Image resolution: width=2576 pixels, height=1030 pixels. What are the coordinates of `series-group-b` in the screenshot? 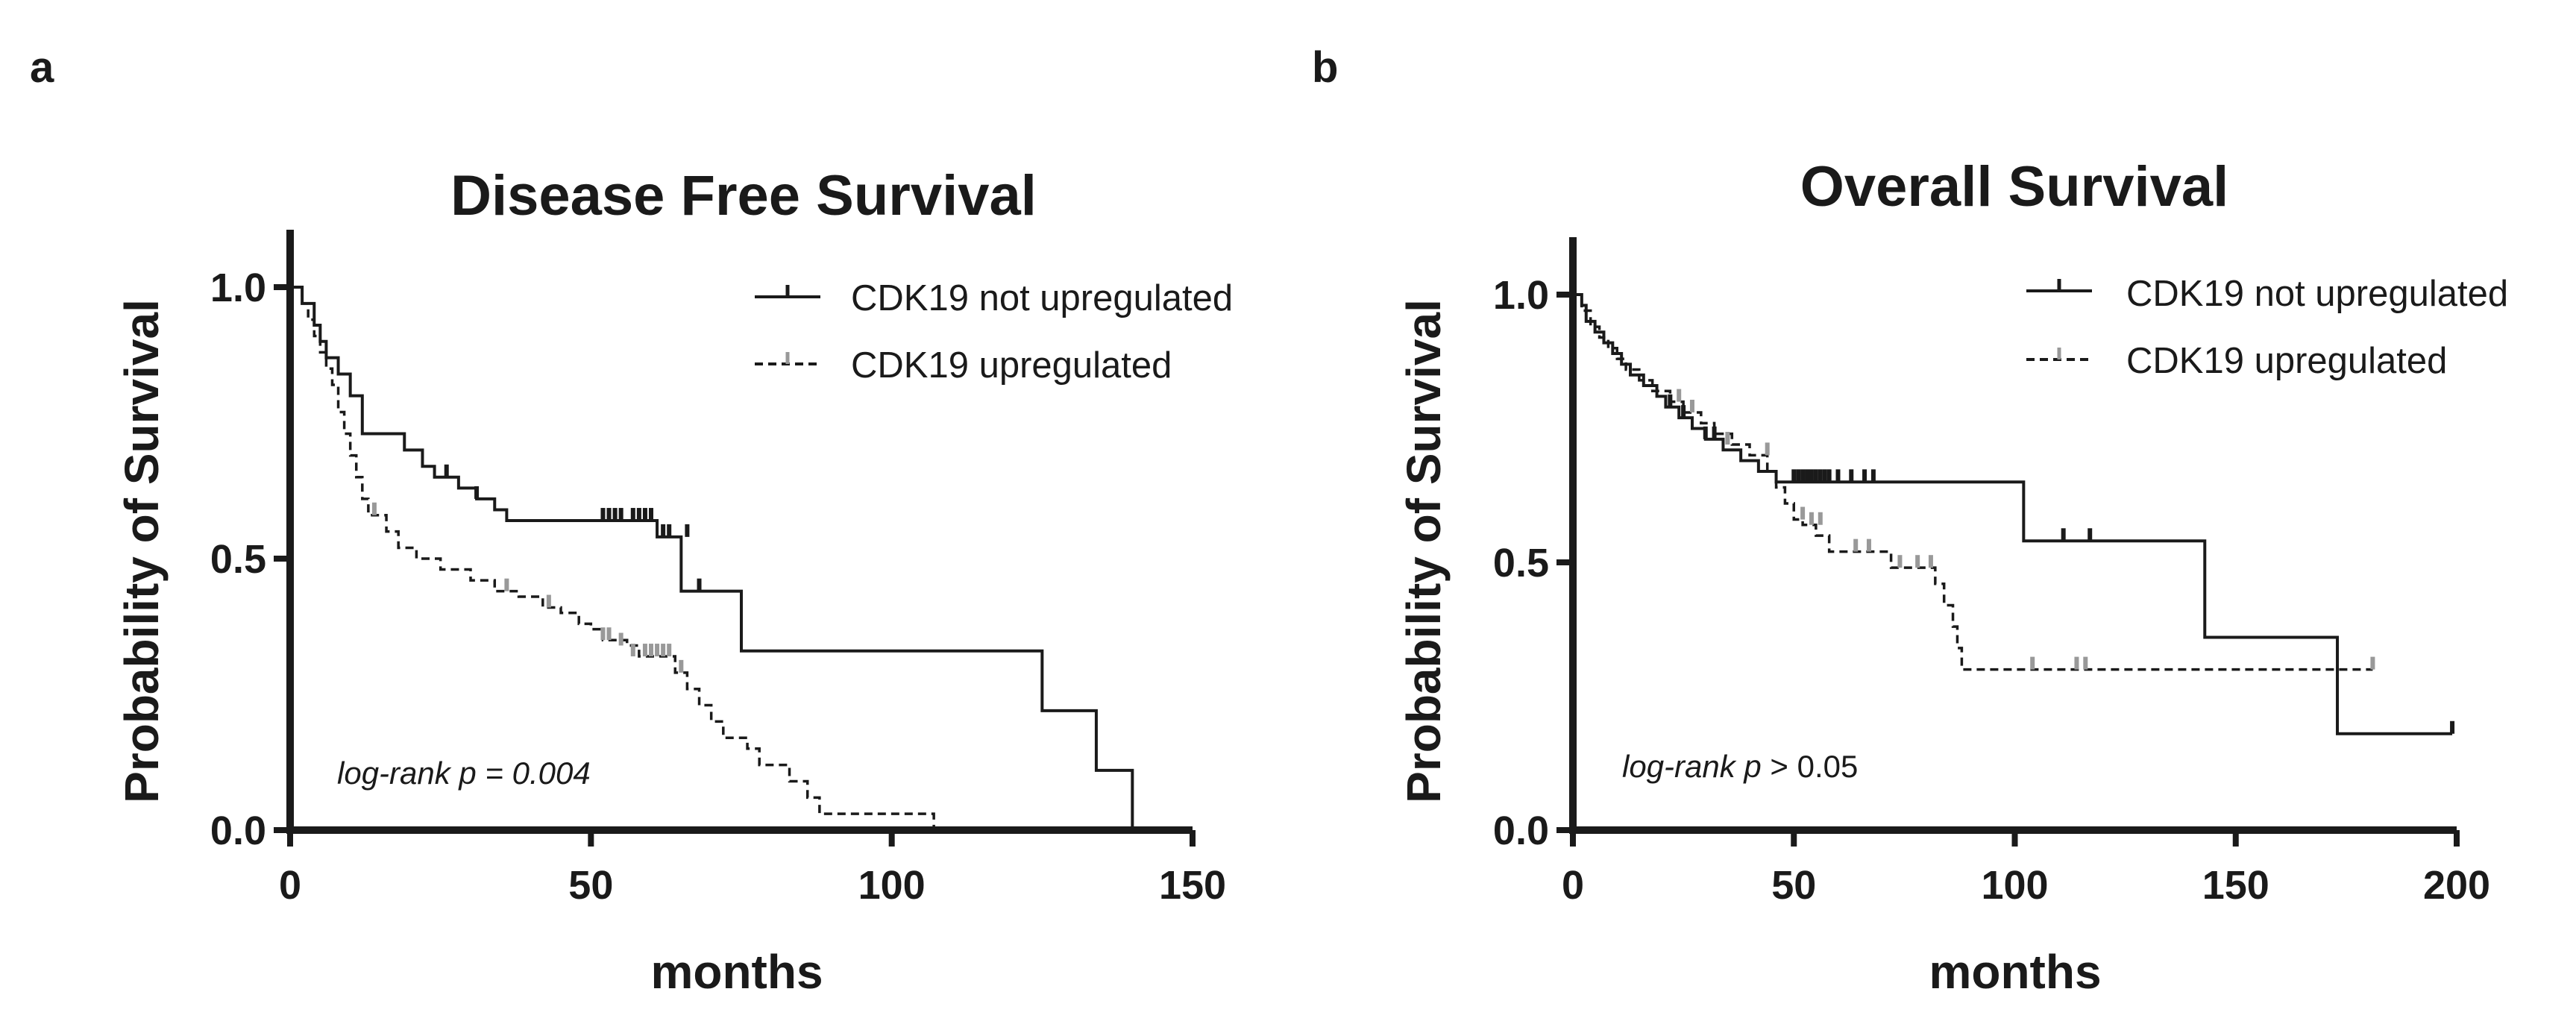 It's located at (2014, 514).